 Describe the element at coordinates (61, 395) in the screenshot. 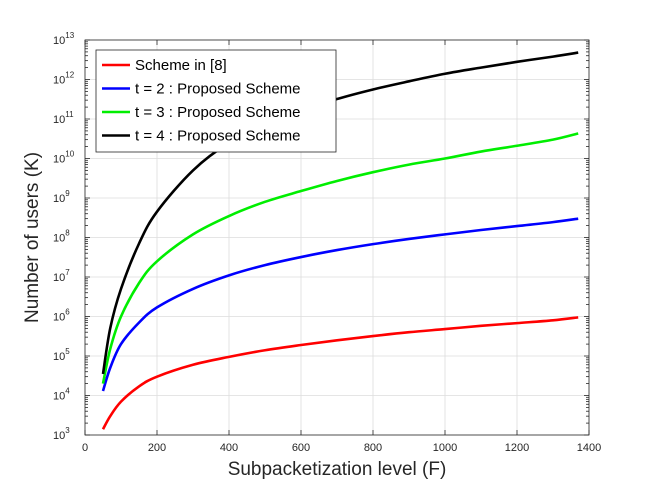

I see `y-tick-label: 10⁴` at that location.